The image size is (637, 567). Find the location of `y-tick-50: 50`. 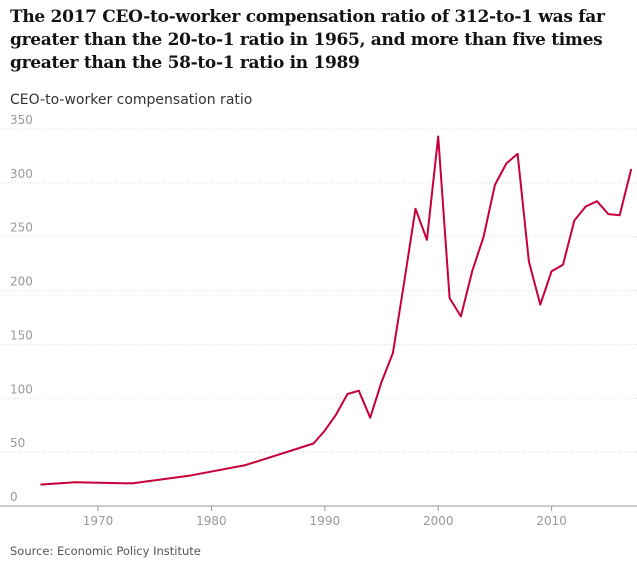

y-tick-50: 50 is located at coordinates (17, 443).